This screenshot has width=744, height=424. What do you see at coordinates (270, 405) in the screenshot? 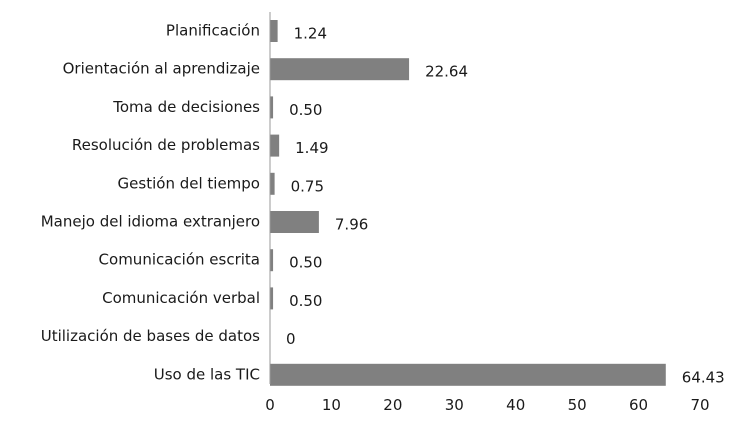
I see `x-tick-label: 0` at bounding box center [270, 405].